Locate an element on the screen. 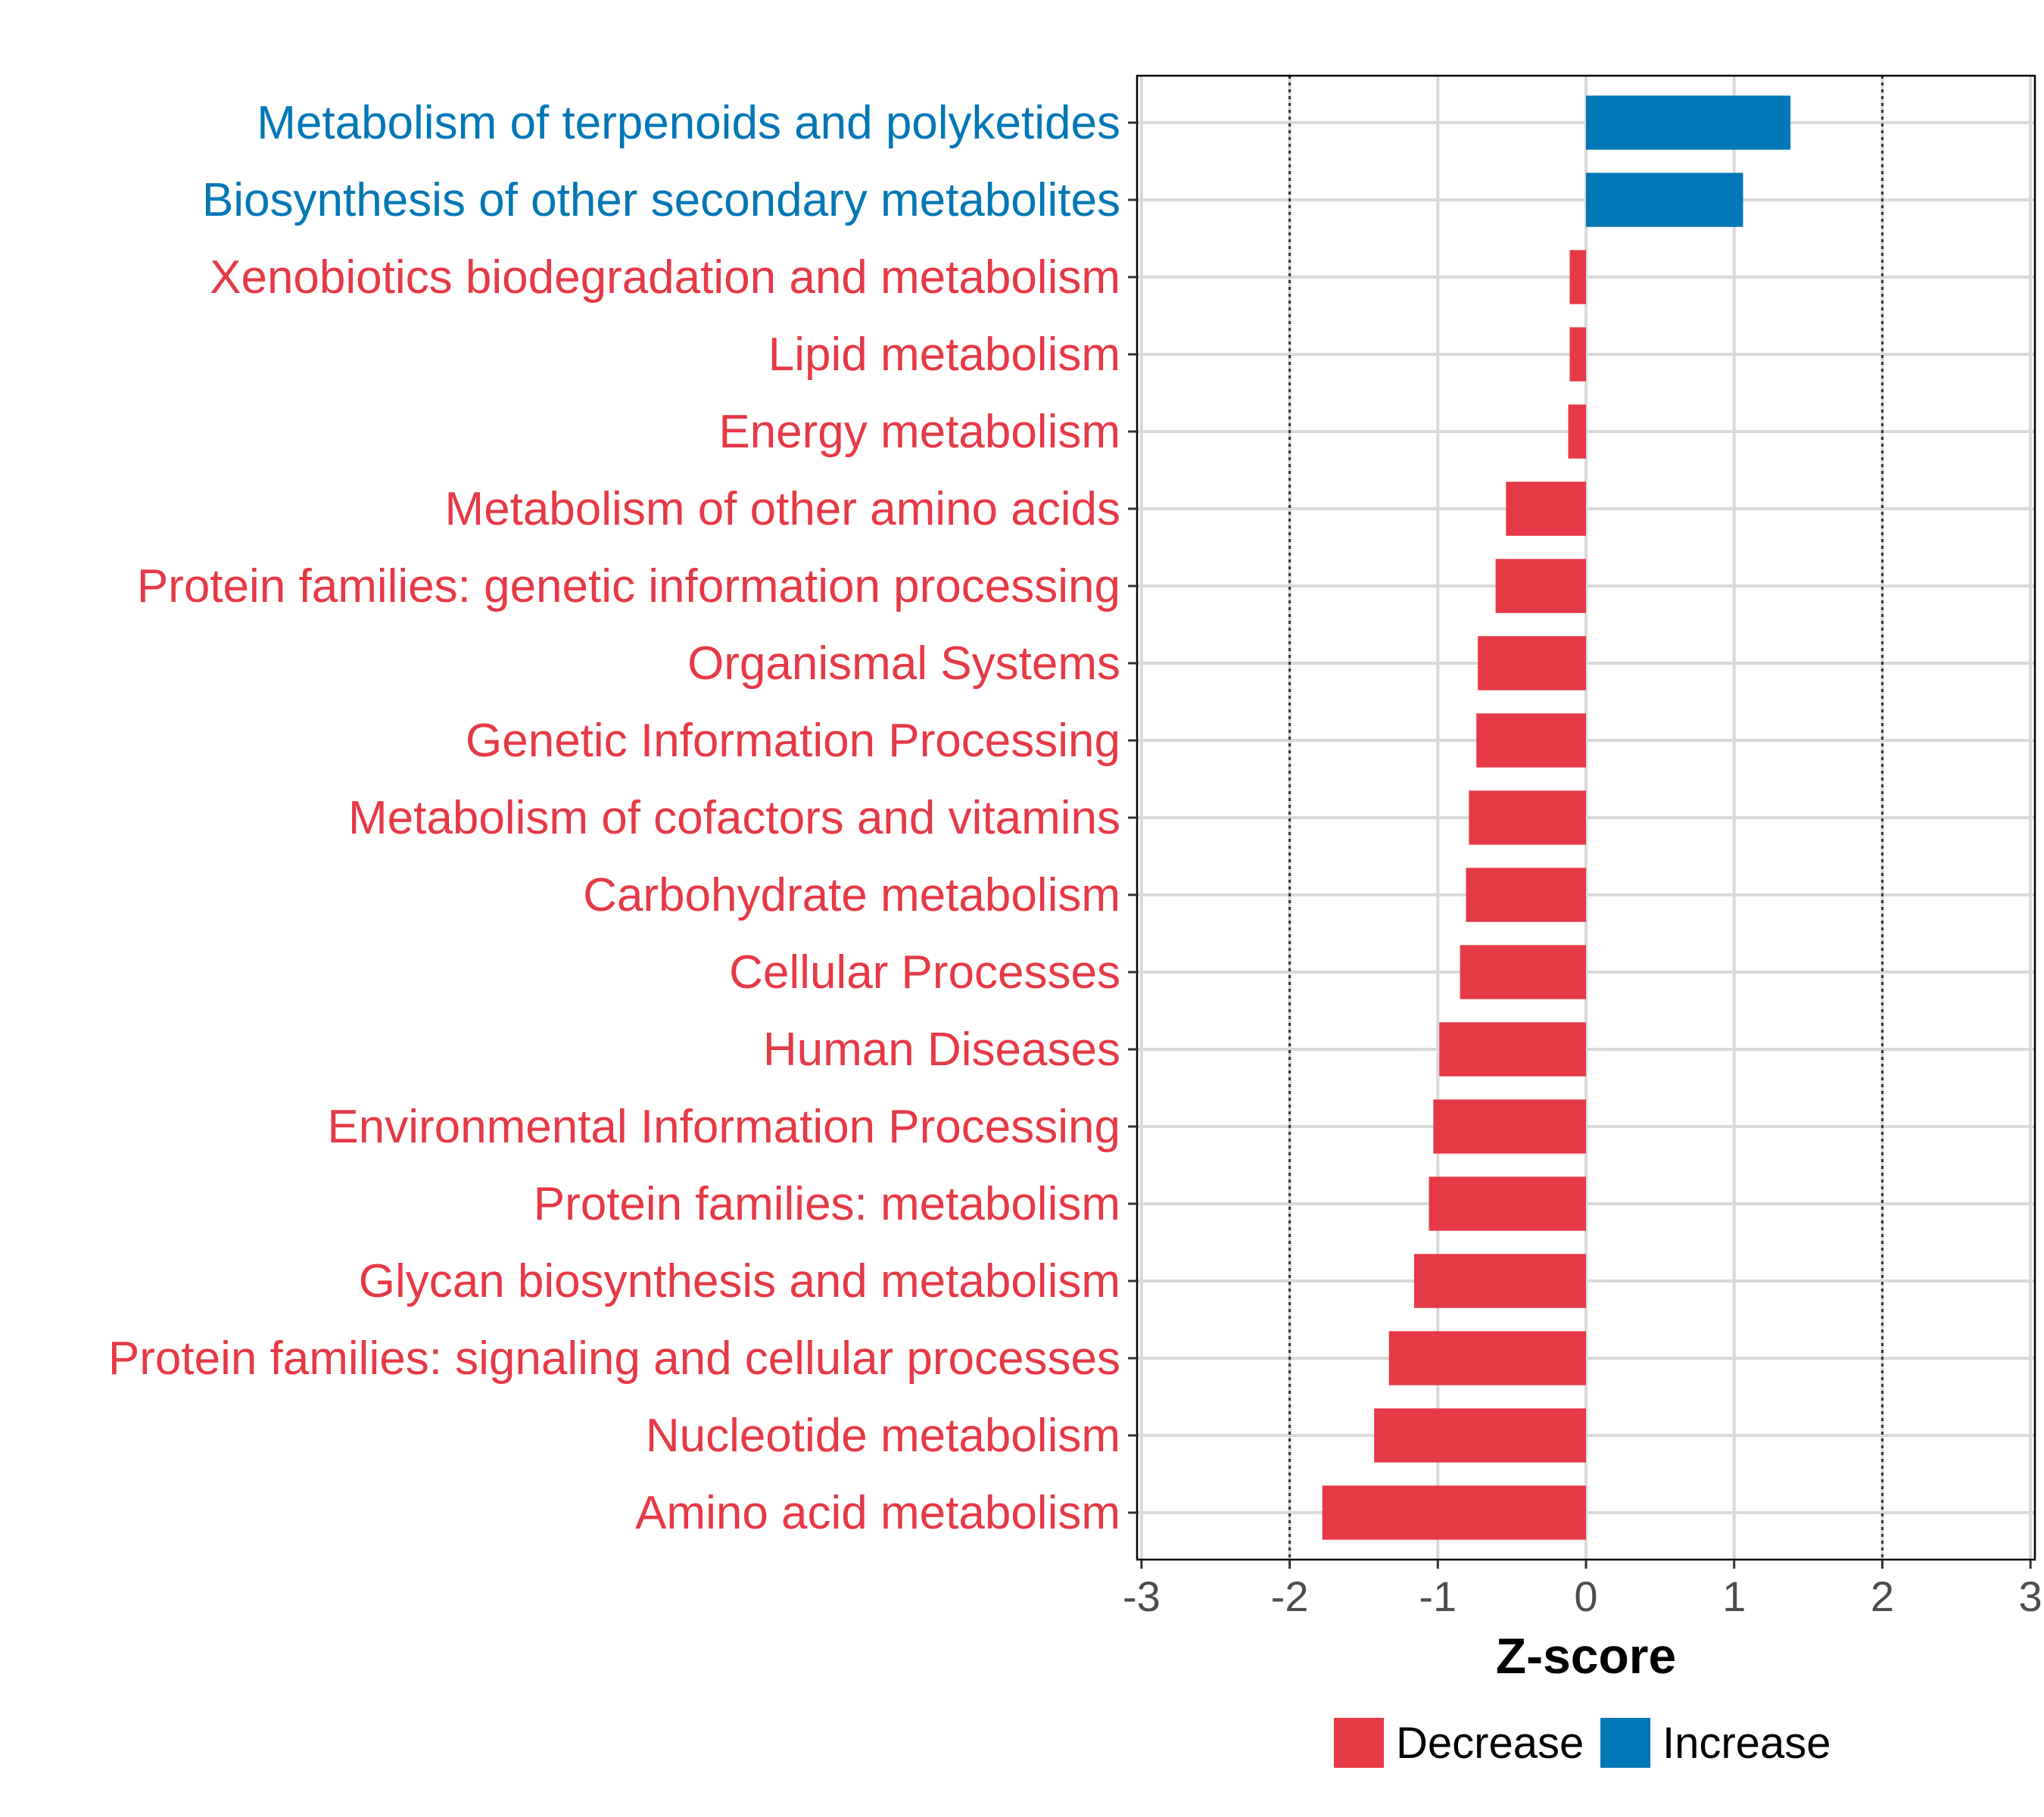 The image size is (2044, 1817). category-label: Human Diseases is located at coordinates (941, 1050).